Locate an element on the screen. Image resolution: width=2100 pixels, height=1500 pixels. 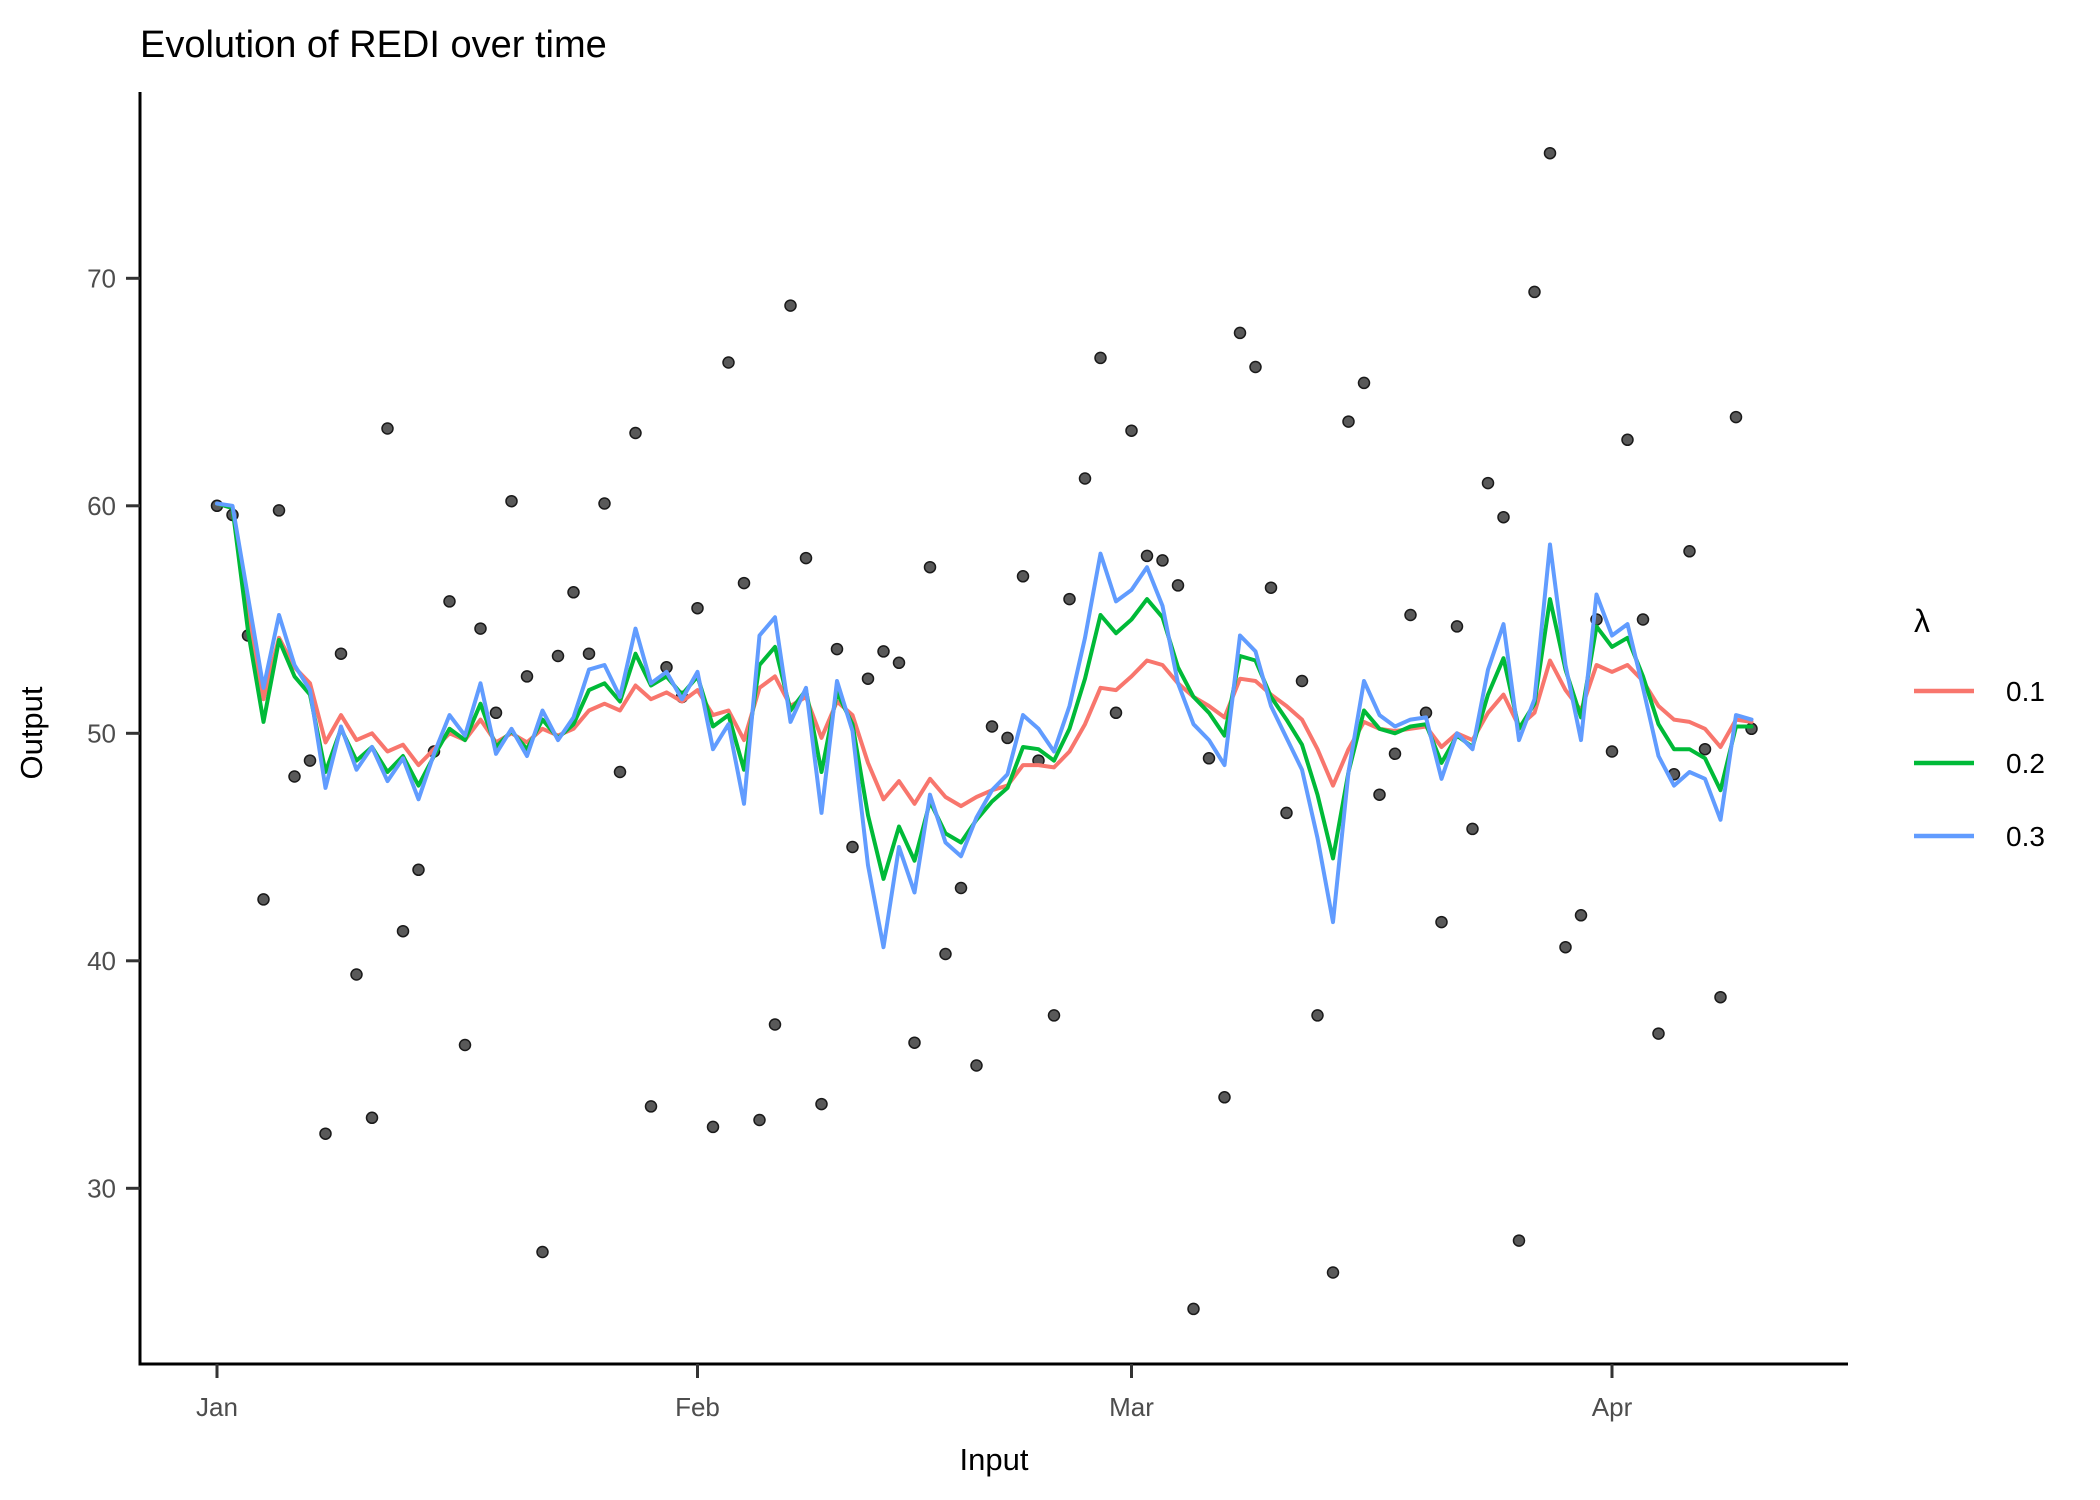
legend-label-0.3: 0.3 is located at coordinates (2025, 836).